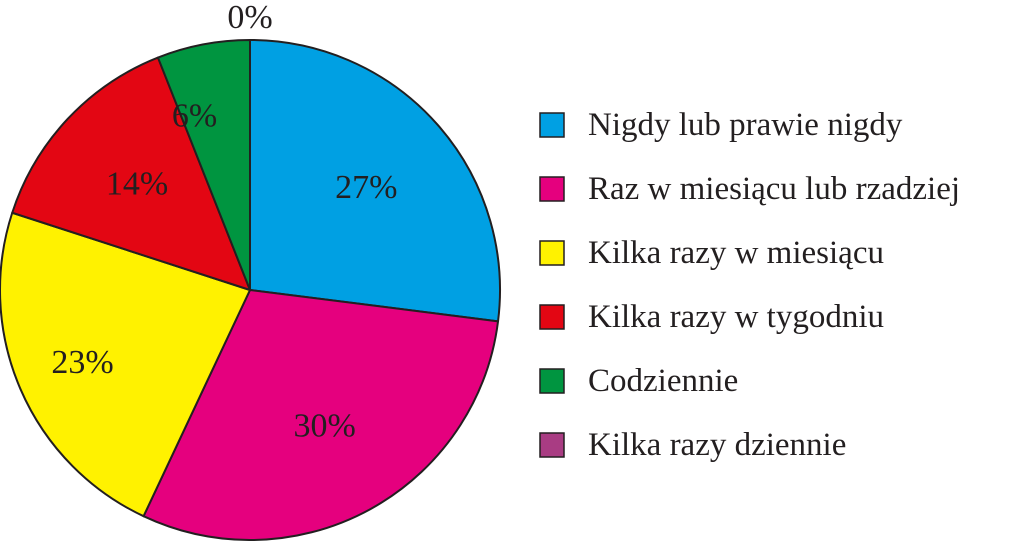 The height and width of the screenshot is (541, 1024). What do you see at coordinates (194, 116) in the screenshot?
I see `pie-slice-label-5: 6%` at bounding box center [194, 116].